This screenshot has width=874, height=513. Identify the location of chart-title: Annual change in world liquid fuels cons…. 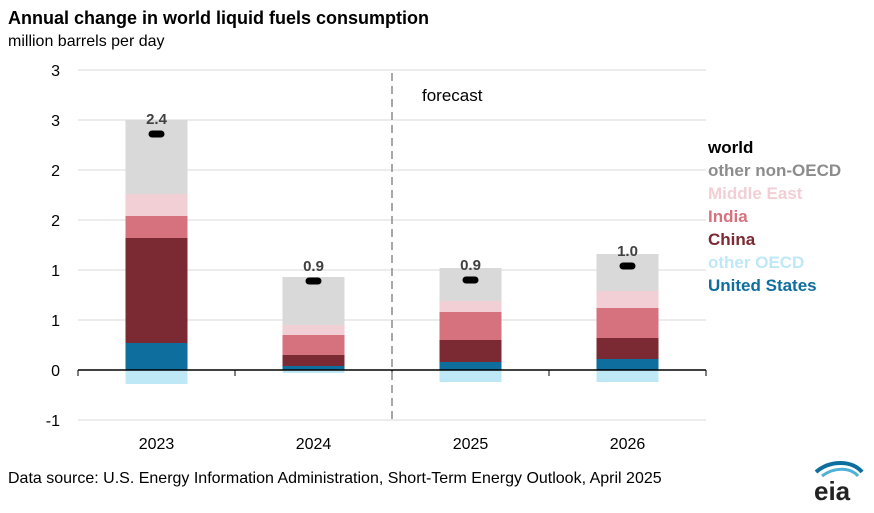
(219, 18).